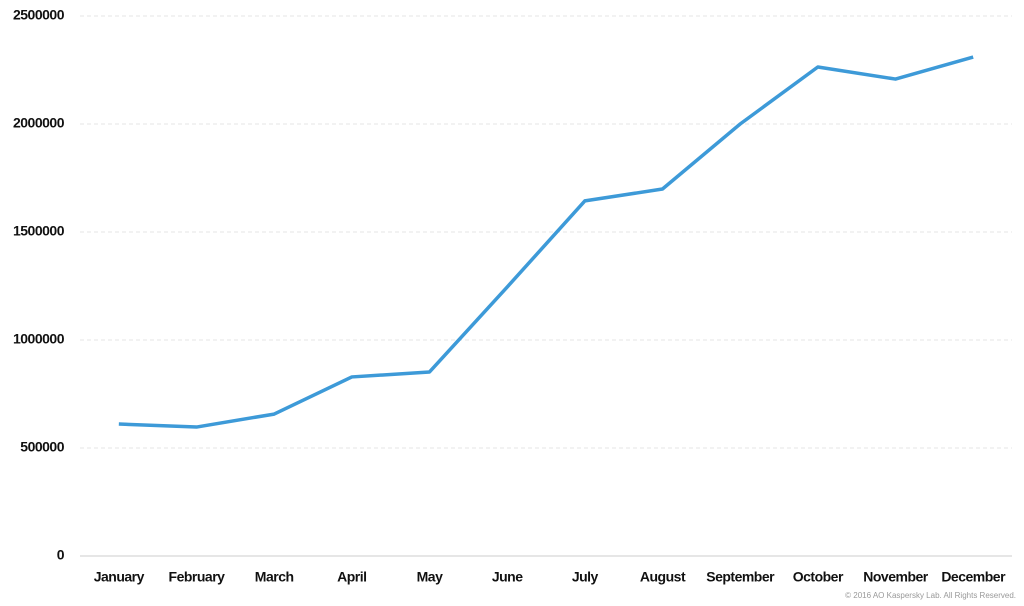 Image resolution: width=1024 pixels, height=606 pixels. I want to click on y-tick-label: 0, so click(61, 555).